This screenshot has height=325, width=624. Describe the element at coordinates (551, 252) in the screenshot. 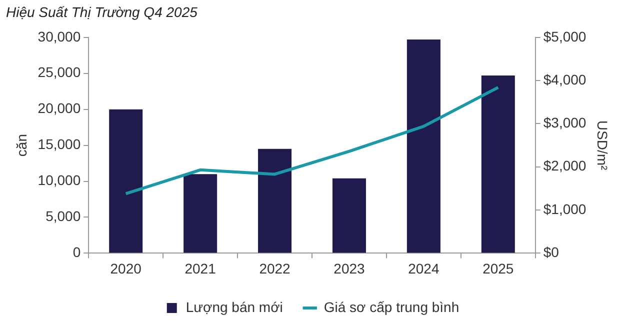

I see `y2-tick-label: $0` at that location.